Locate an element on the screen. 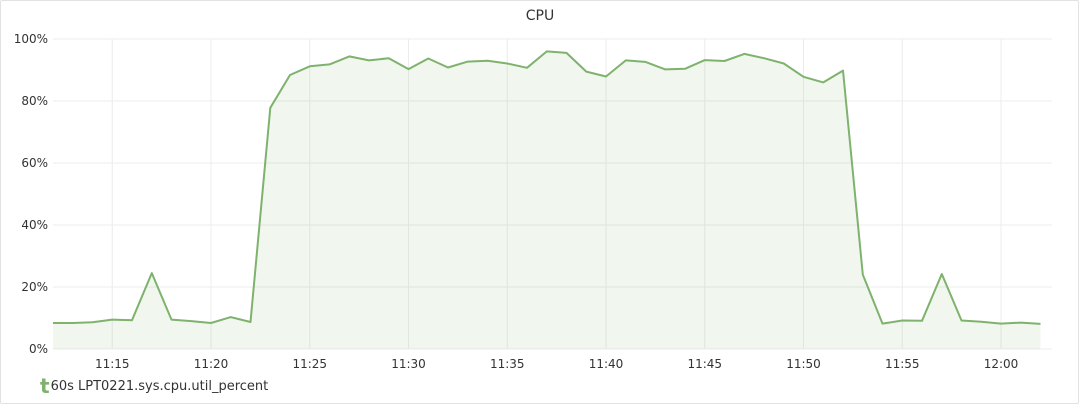 The height and width of the screenshot is (405, 1080). legend: t 60s LPT0221.sys.cpu.util_percent is located at coordinates (154, 386).